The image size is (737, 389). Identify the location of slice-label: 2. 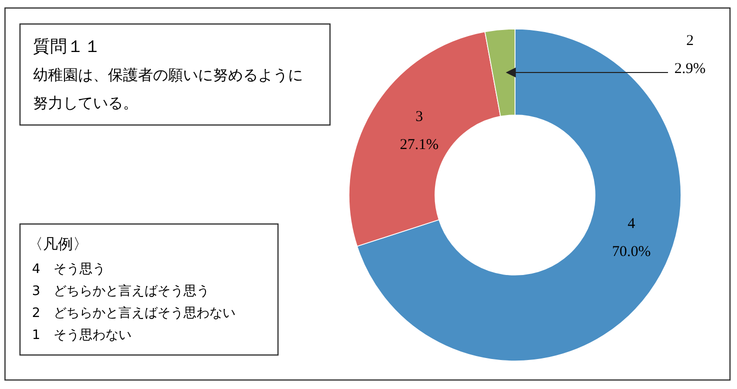
(690, 41).